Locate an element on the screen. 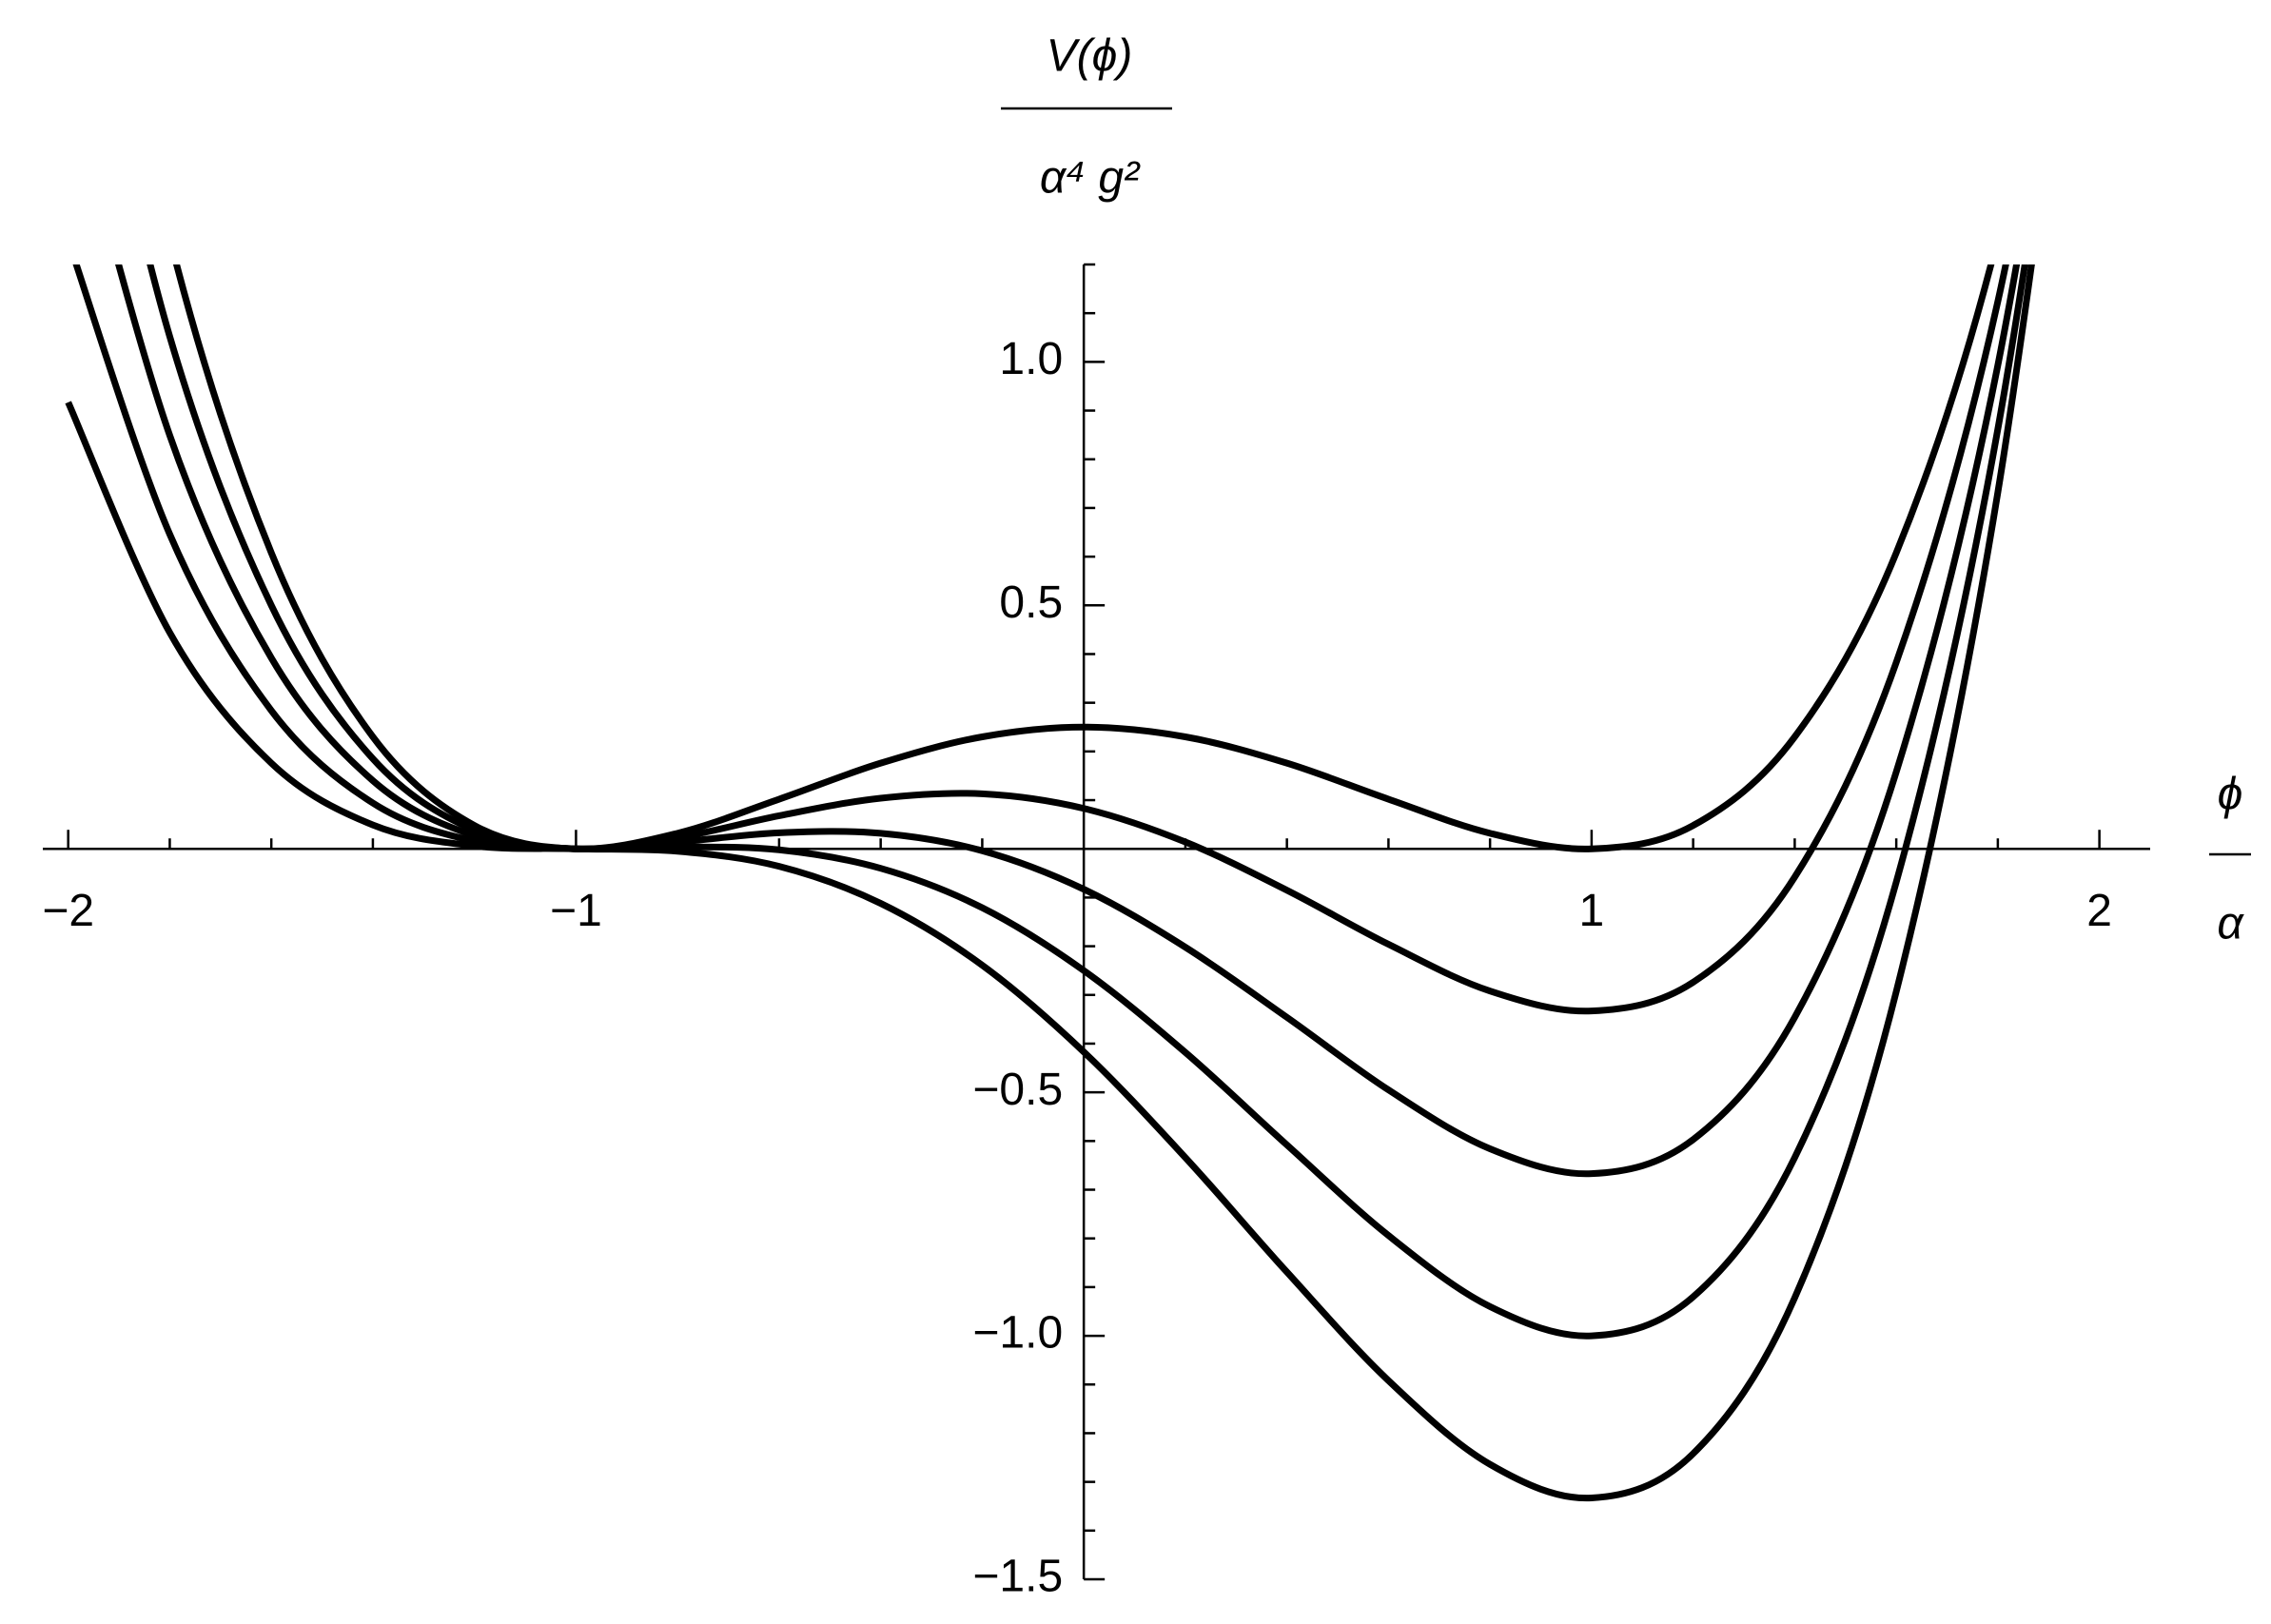 The width and height of the screenshot is (2271, 1624). y-tick-label: 1.0 is located at coordinates (1031, 359).